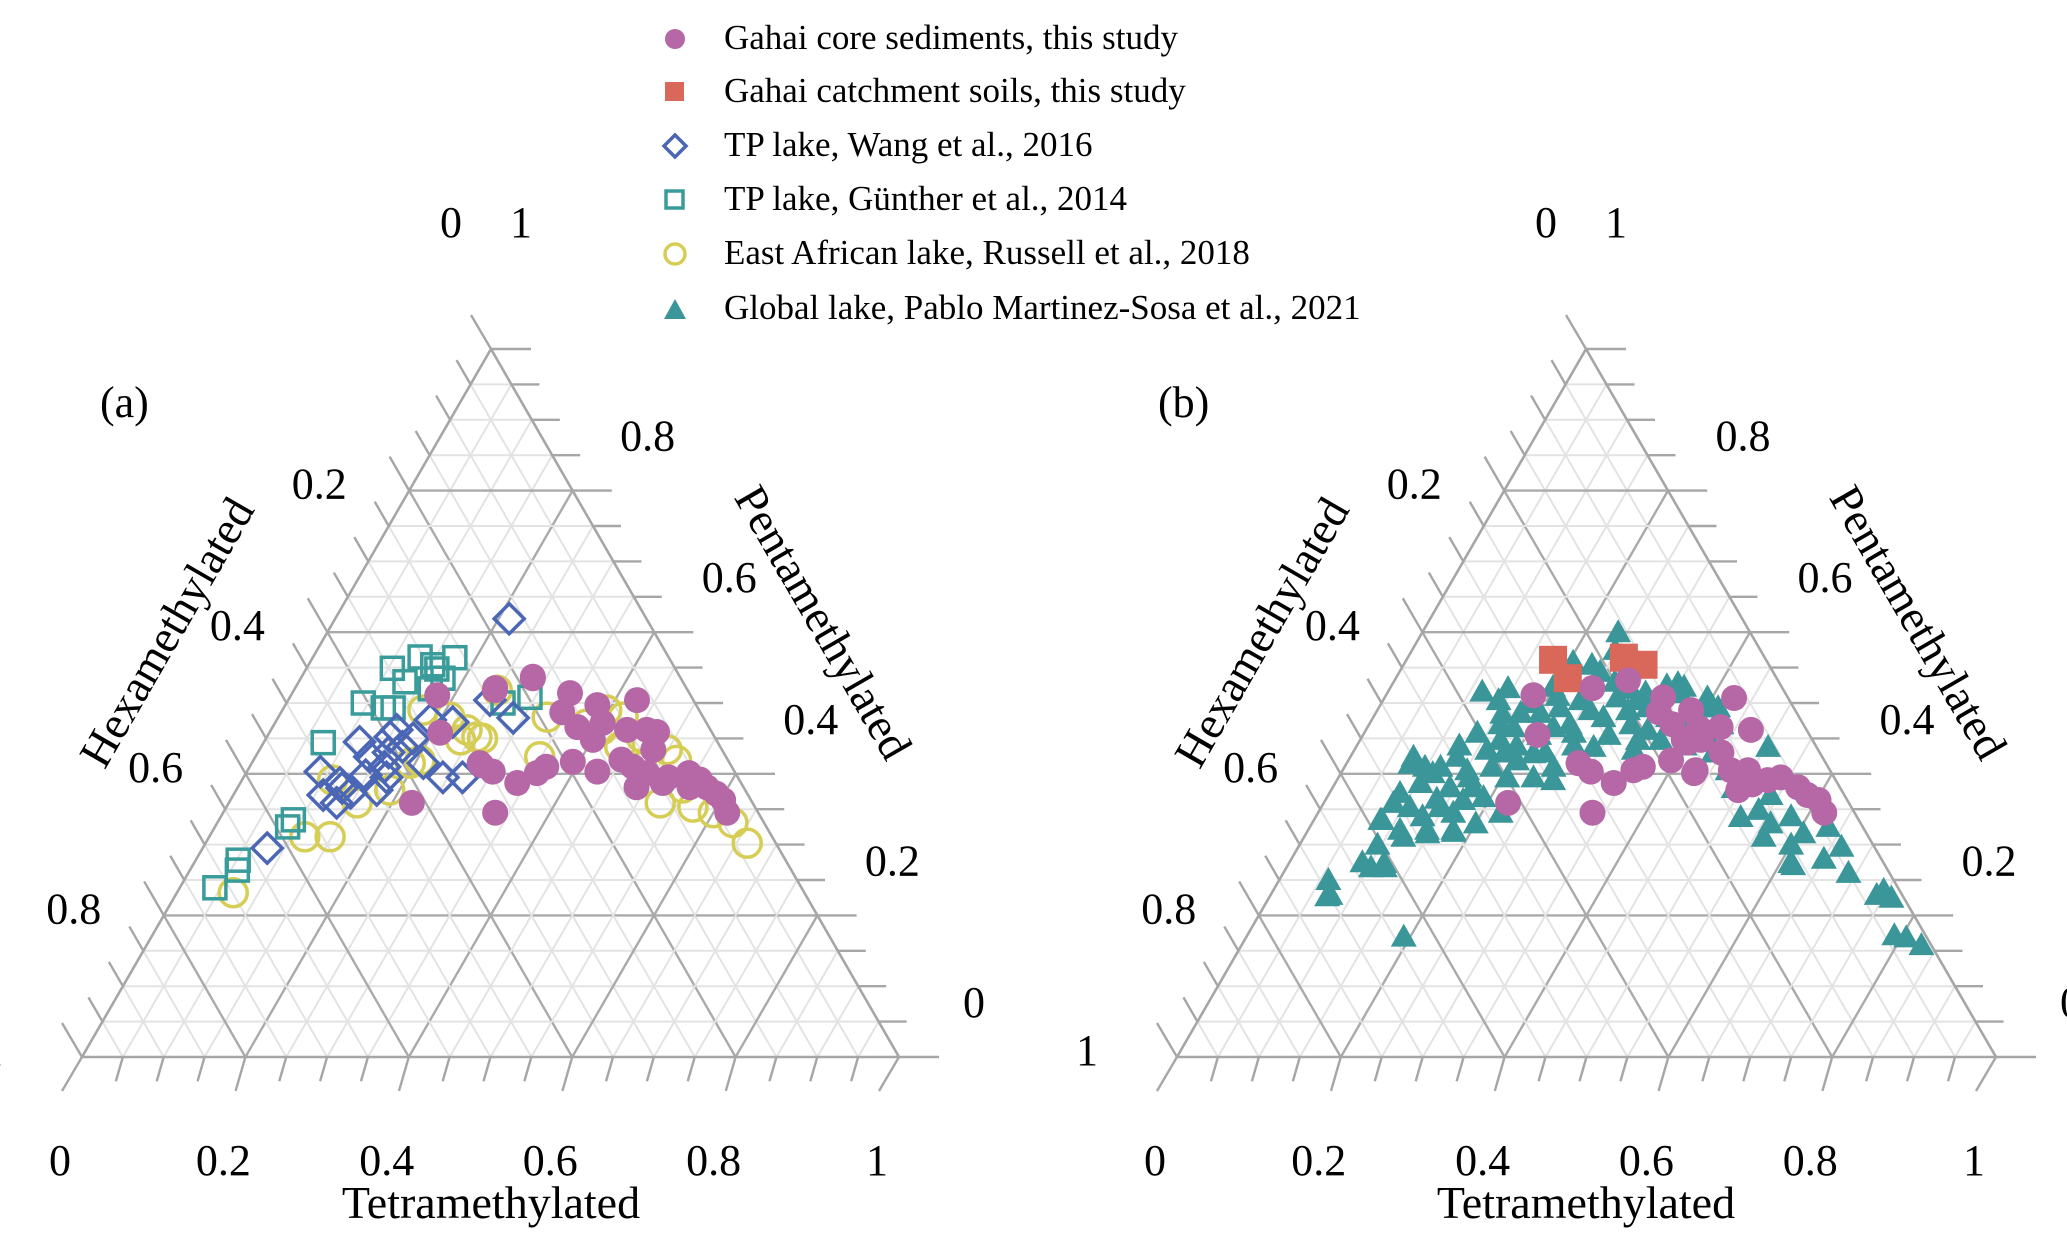 This screenshot has width=2067, height=1248. I want to click on data-point-russell, so click(330, 837).